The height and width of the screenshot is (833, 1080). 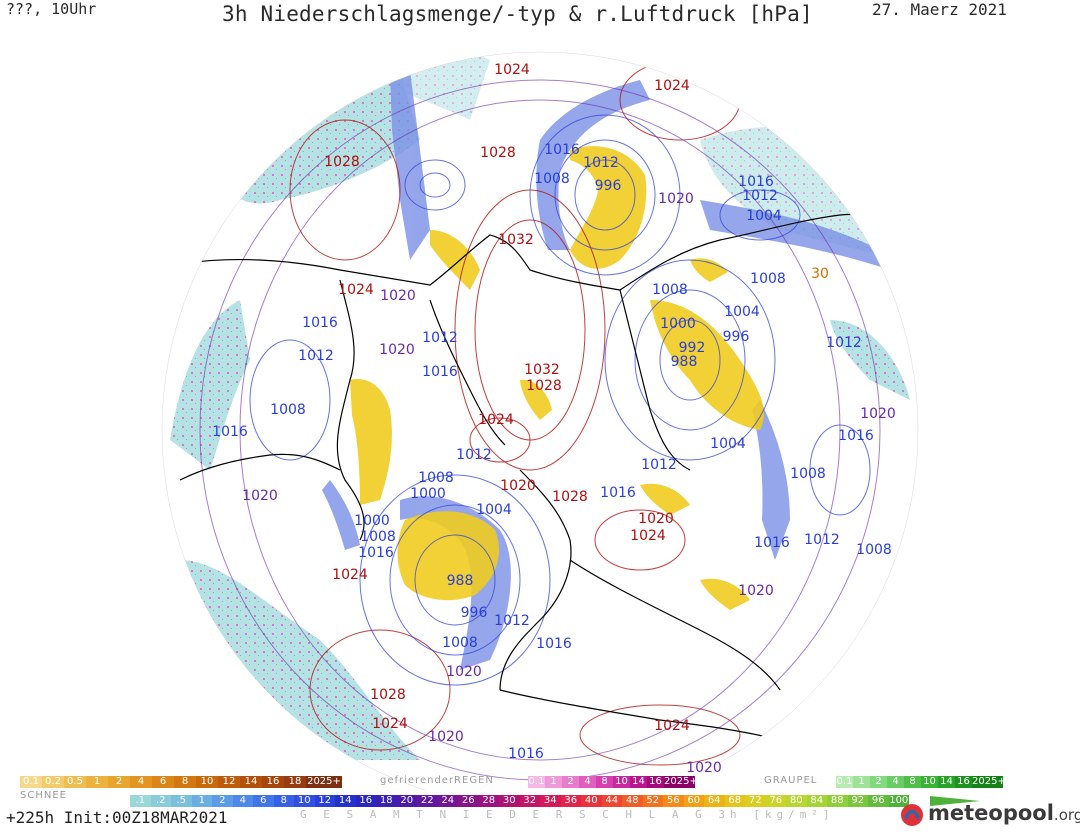 I want to click on isobar-label: 988, so click(x=684, y=362).